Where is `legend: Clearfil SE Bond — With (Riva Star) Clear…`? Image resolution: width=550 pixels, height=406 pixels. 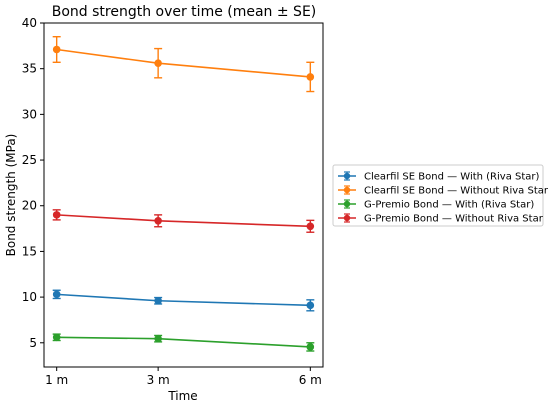 legend: Clearfil SE Bond — With (Riva Star) Clear… is located at coordinates (440, 195).